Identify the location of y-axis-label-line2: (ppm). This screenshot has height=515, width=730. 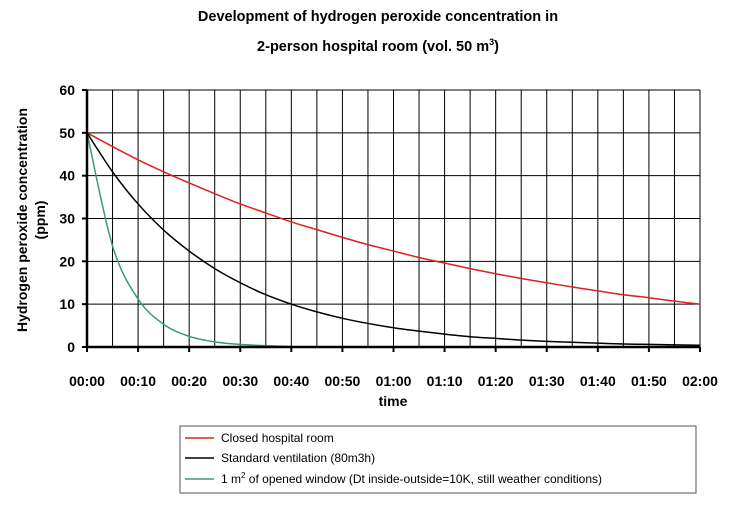
(40, 220).